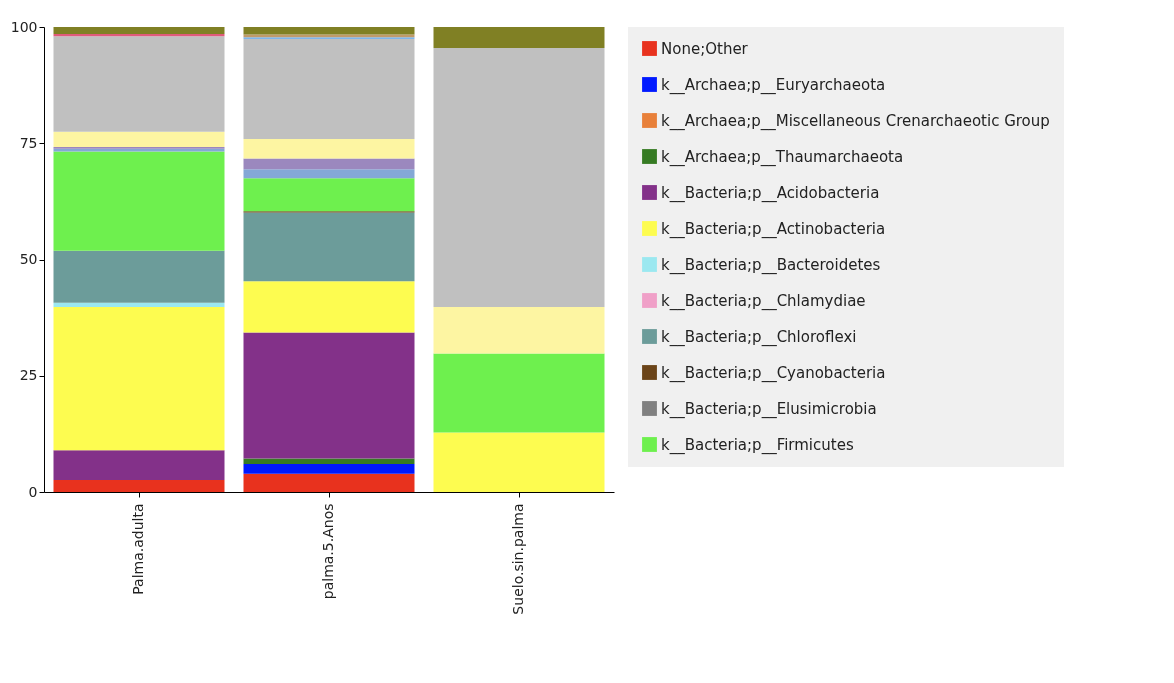 Image resolution: width=1174 pixels, height=683 pixels. Describe the element at coordinates (28, 259) in the screenshot. I see `y-tick-label: 50` at that location.